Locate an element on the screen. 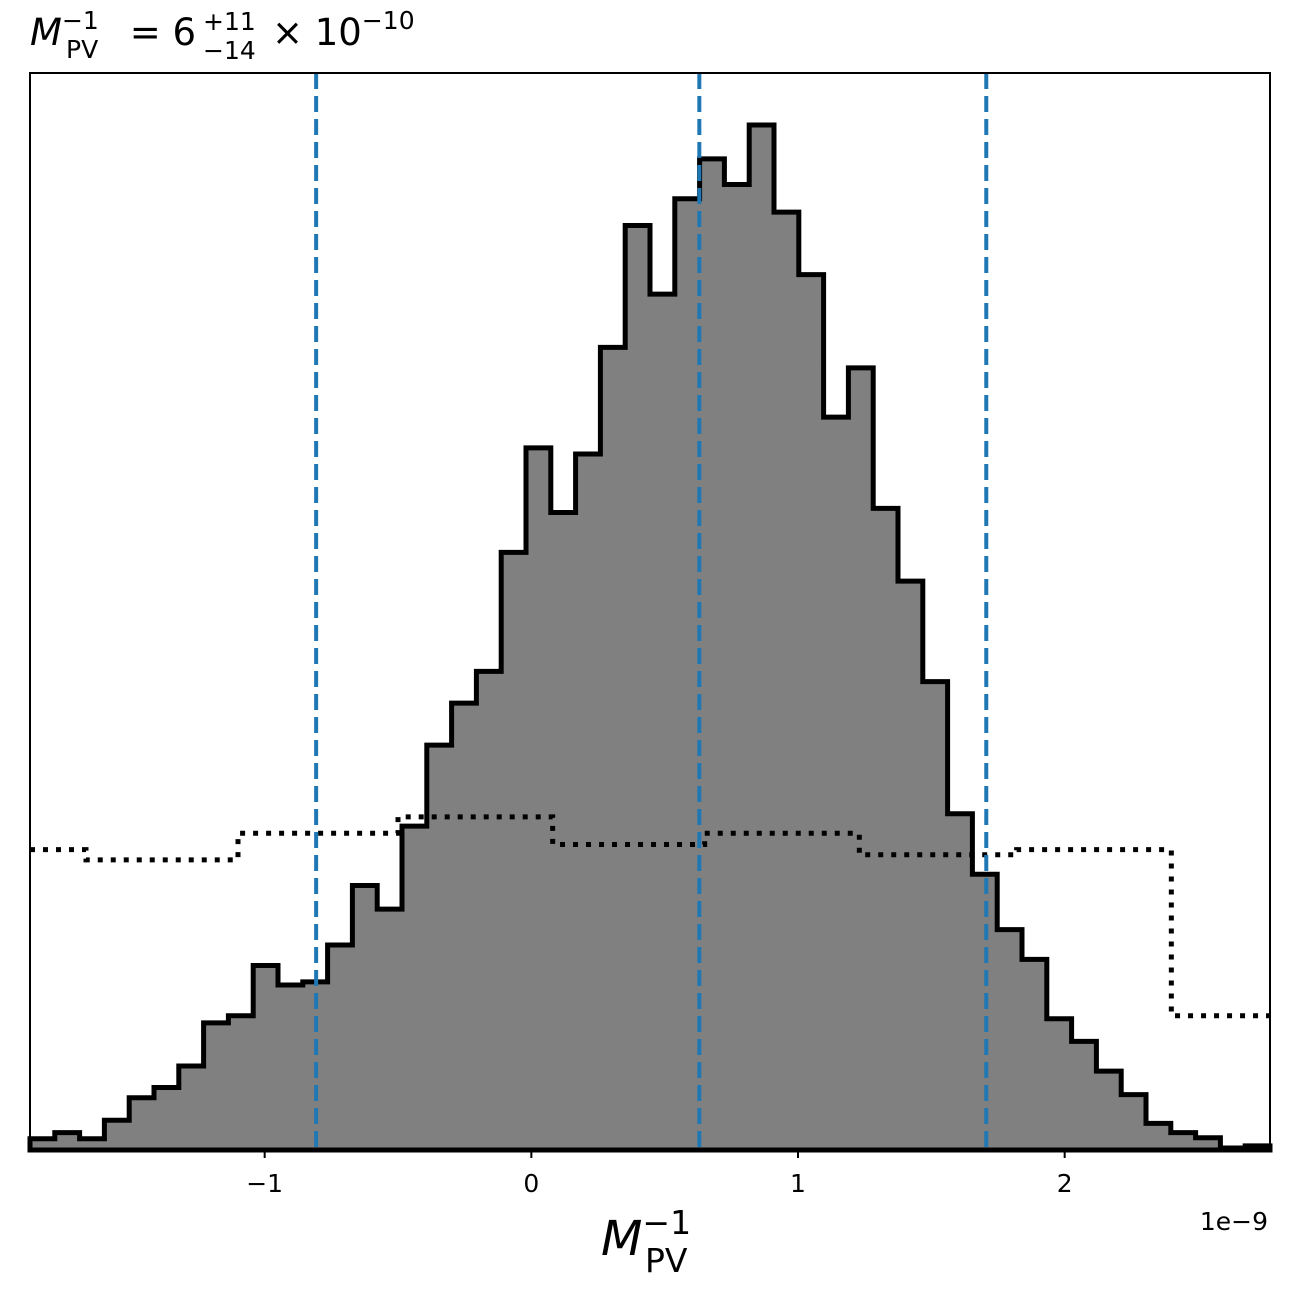 This screenshot has height=1293, width=1289. xlabel-sub: PV is located at coordinates (666, 1260).